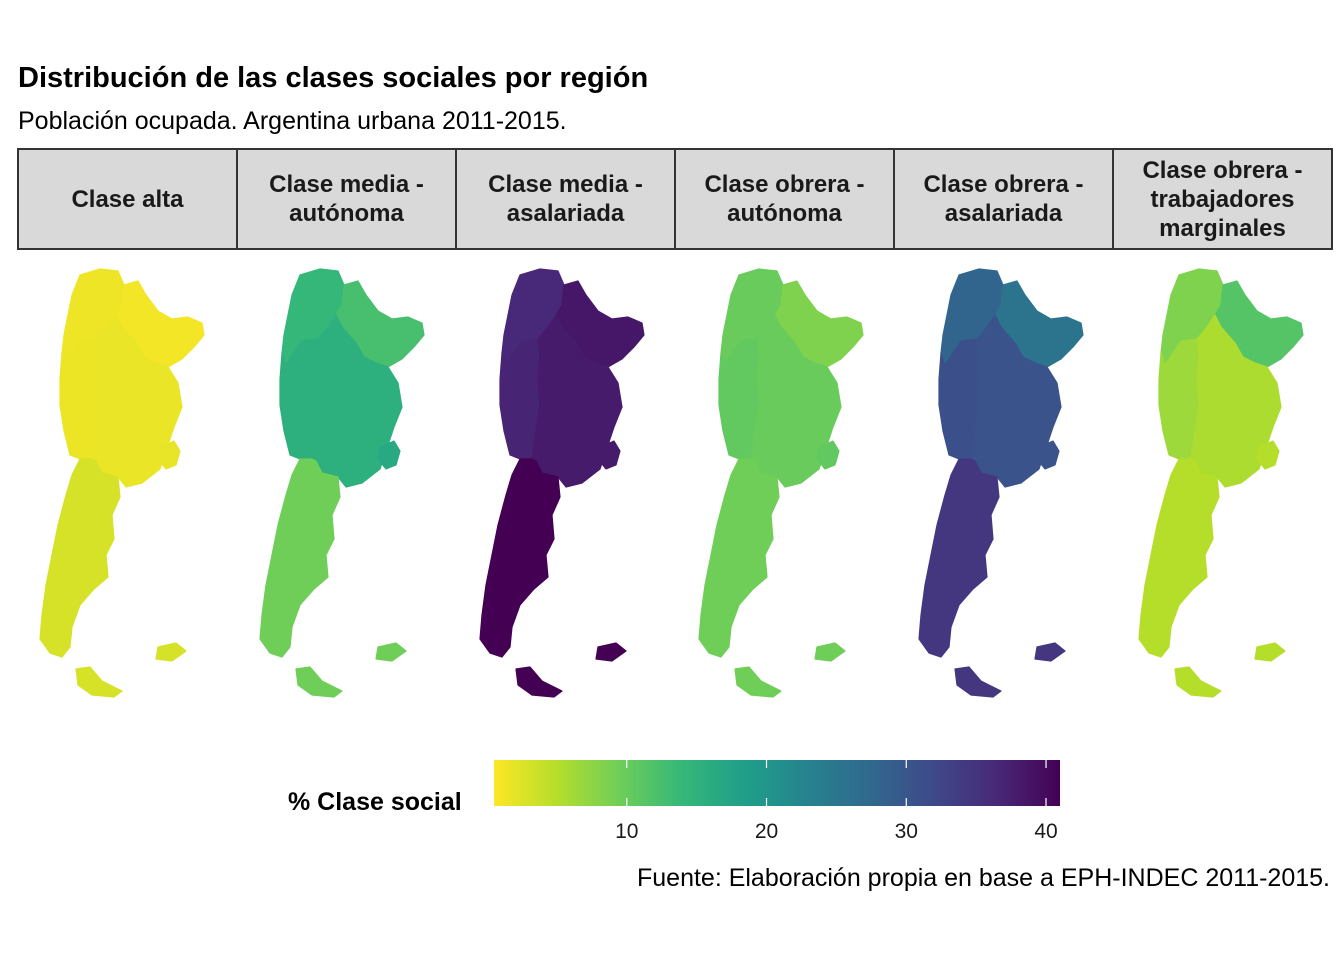 The width and height of the screenshot is (1344, 960). I want to click on legend-colorbar, so click(777, 783).